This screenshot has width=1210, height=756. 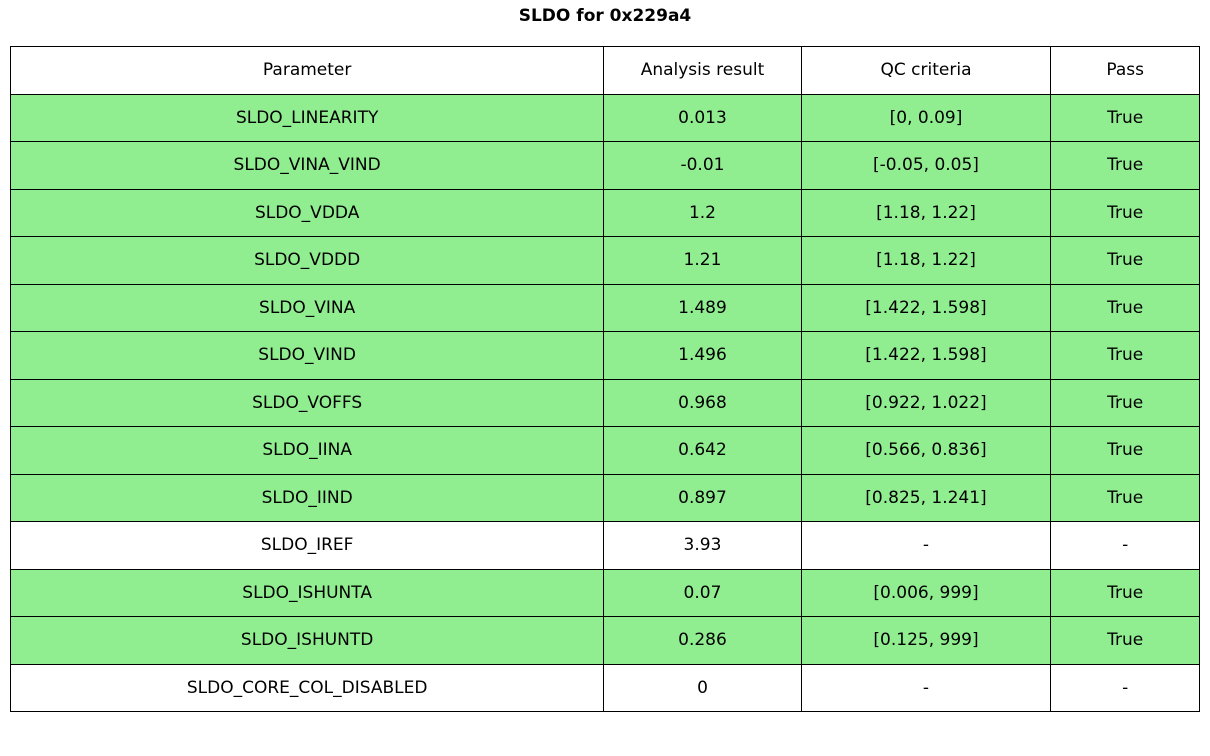 What do you see at coordinates (926, 497) in the screenshot?
I see `cell-criteria: [0.825, 1.241]` at bounding box center [926, 497].